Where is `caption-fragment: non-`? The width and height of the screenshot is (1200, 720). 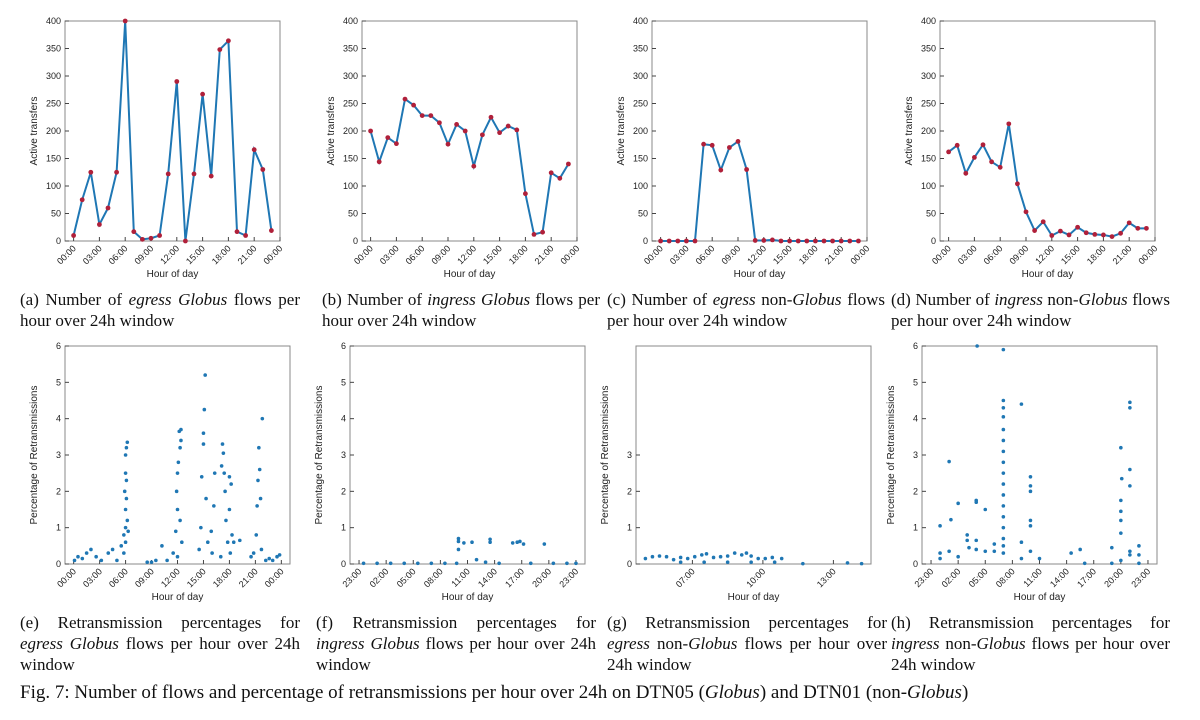 caption-fragment: non- is located at coordinates (669, 643).